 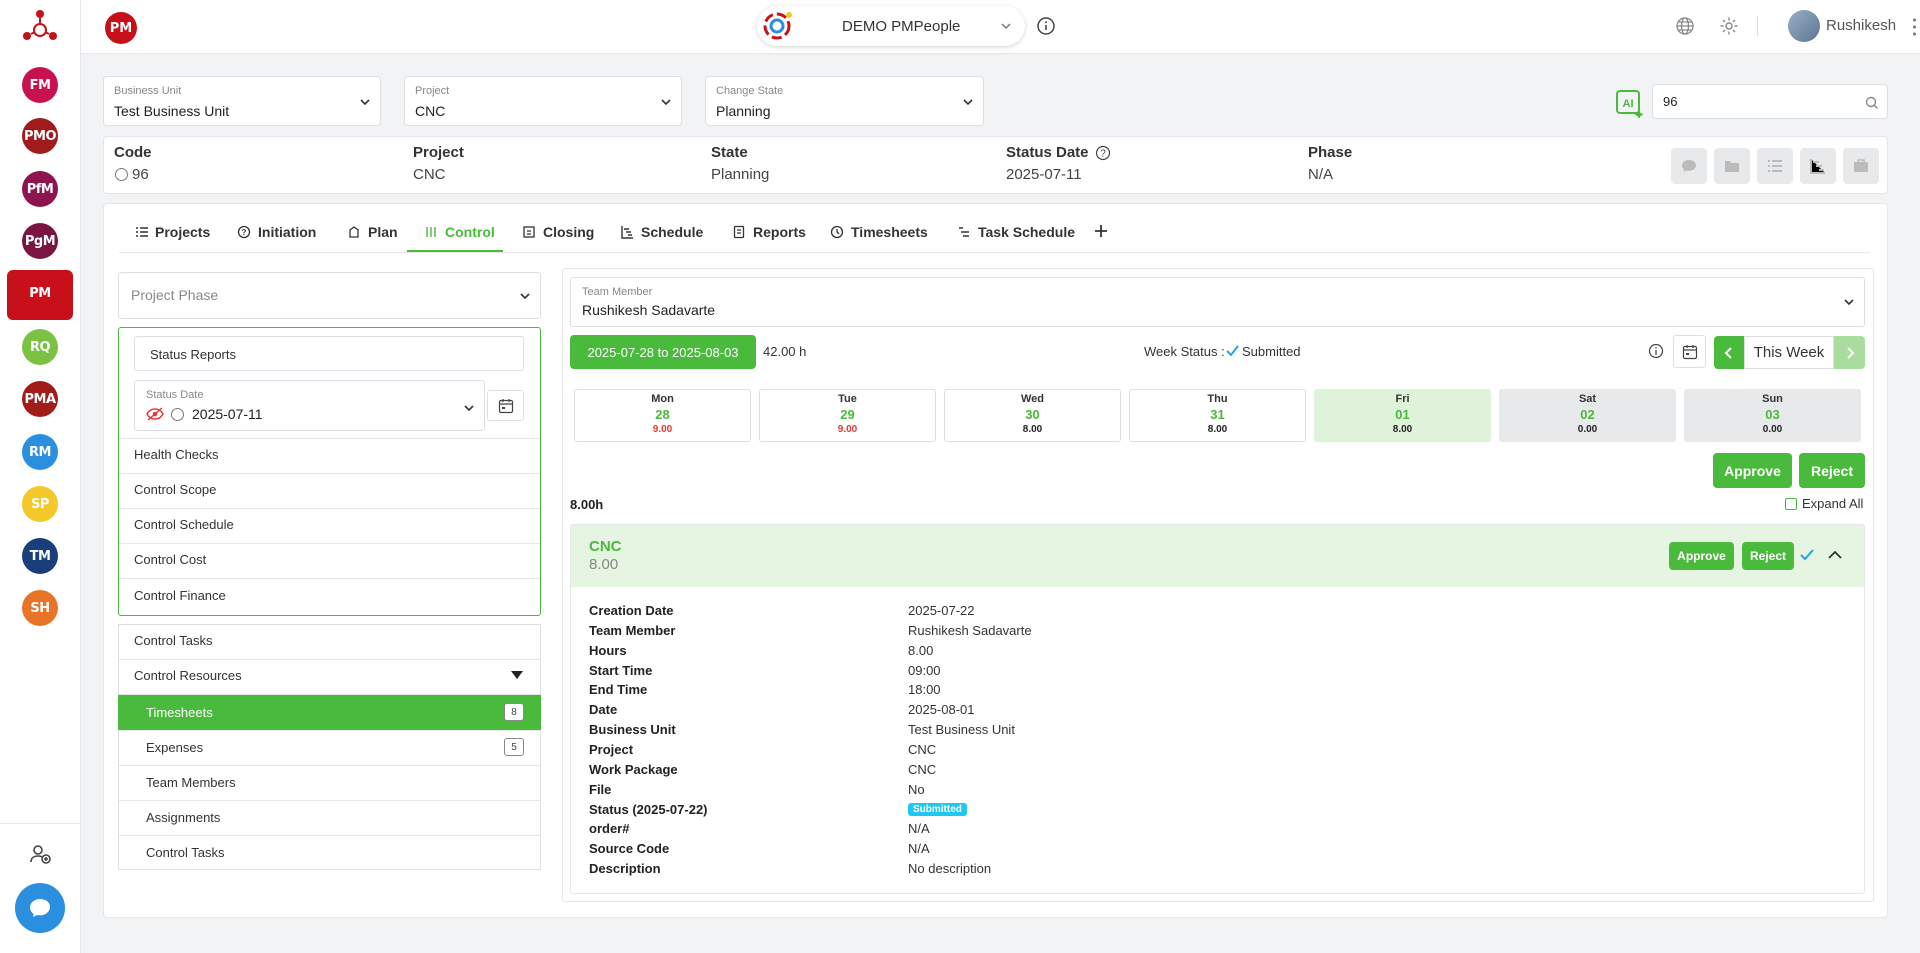 What do you see at coordinates (40, 908) in the screenshot?
I see `chat-button` at bounding box center [40, 908].